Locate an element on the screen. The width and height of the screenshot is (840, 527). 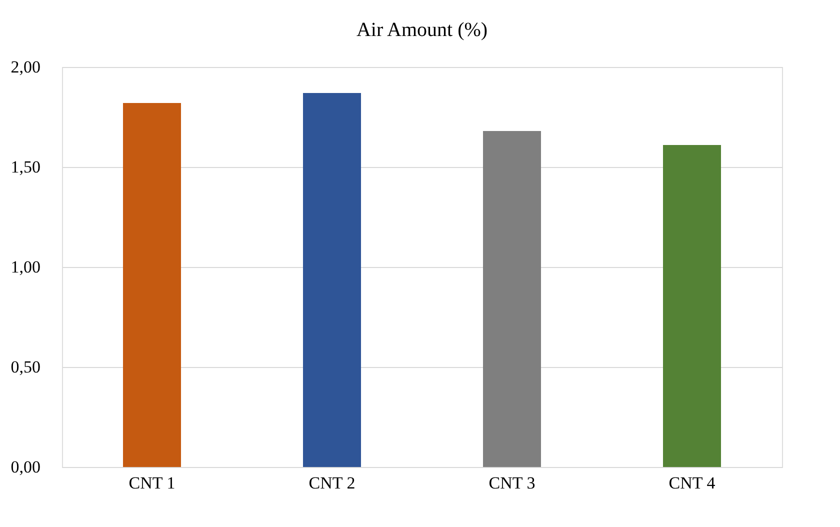
x-tick-label: CNT 2 is located at coordinates (332, 483).